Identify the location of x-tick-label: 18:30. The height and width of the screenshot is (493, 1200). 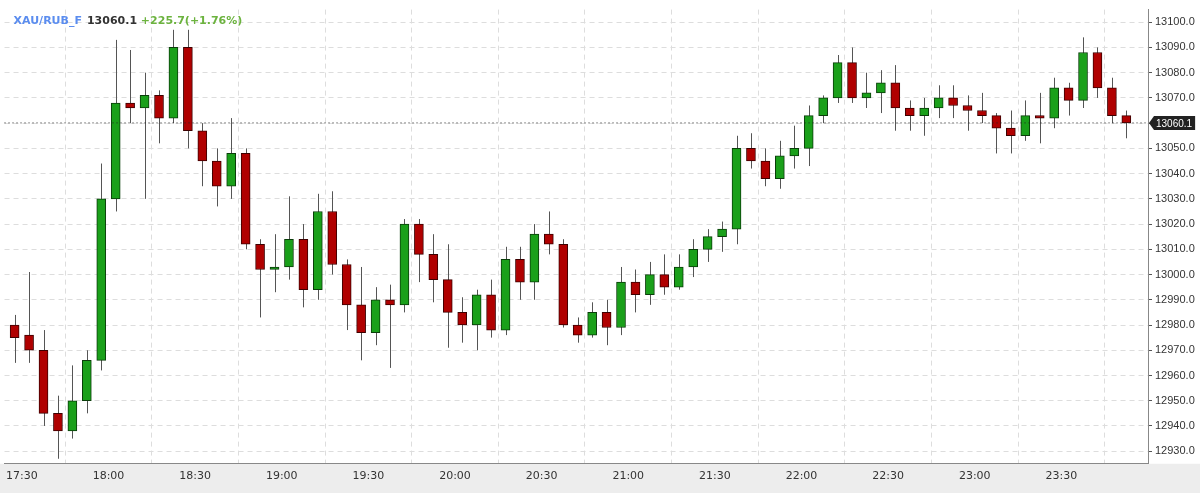
(195, 476).